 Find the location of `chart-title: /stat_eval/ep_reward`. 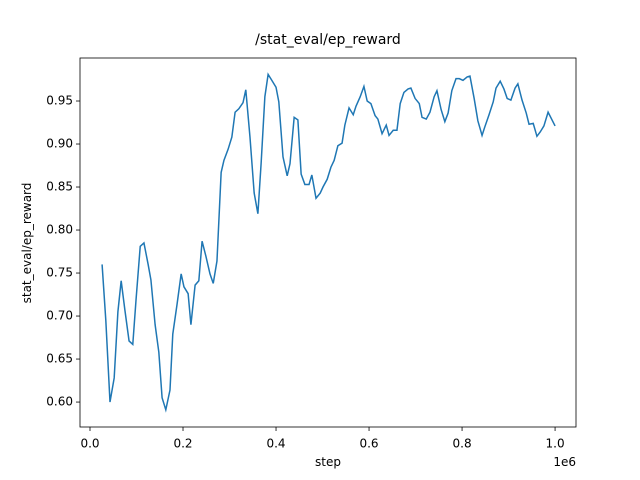

chart-title: /stat_eval/ep_reward is located at coordinates (328, 40).